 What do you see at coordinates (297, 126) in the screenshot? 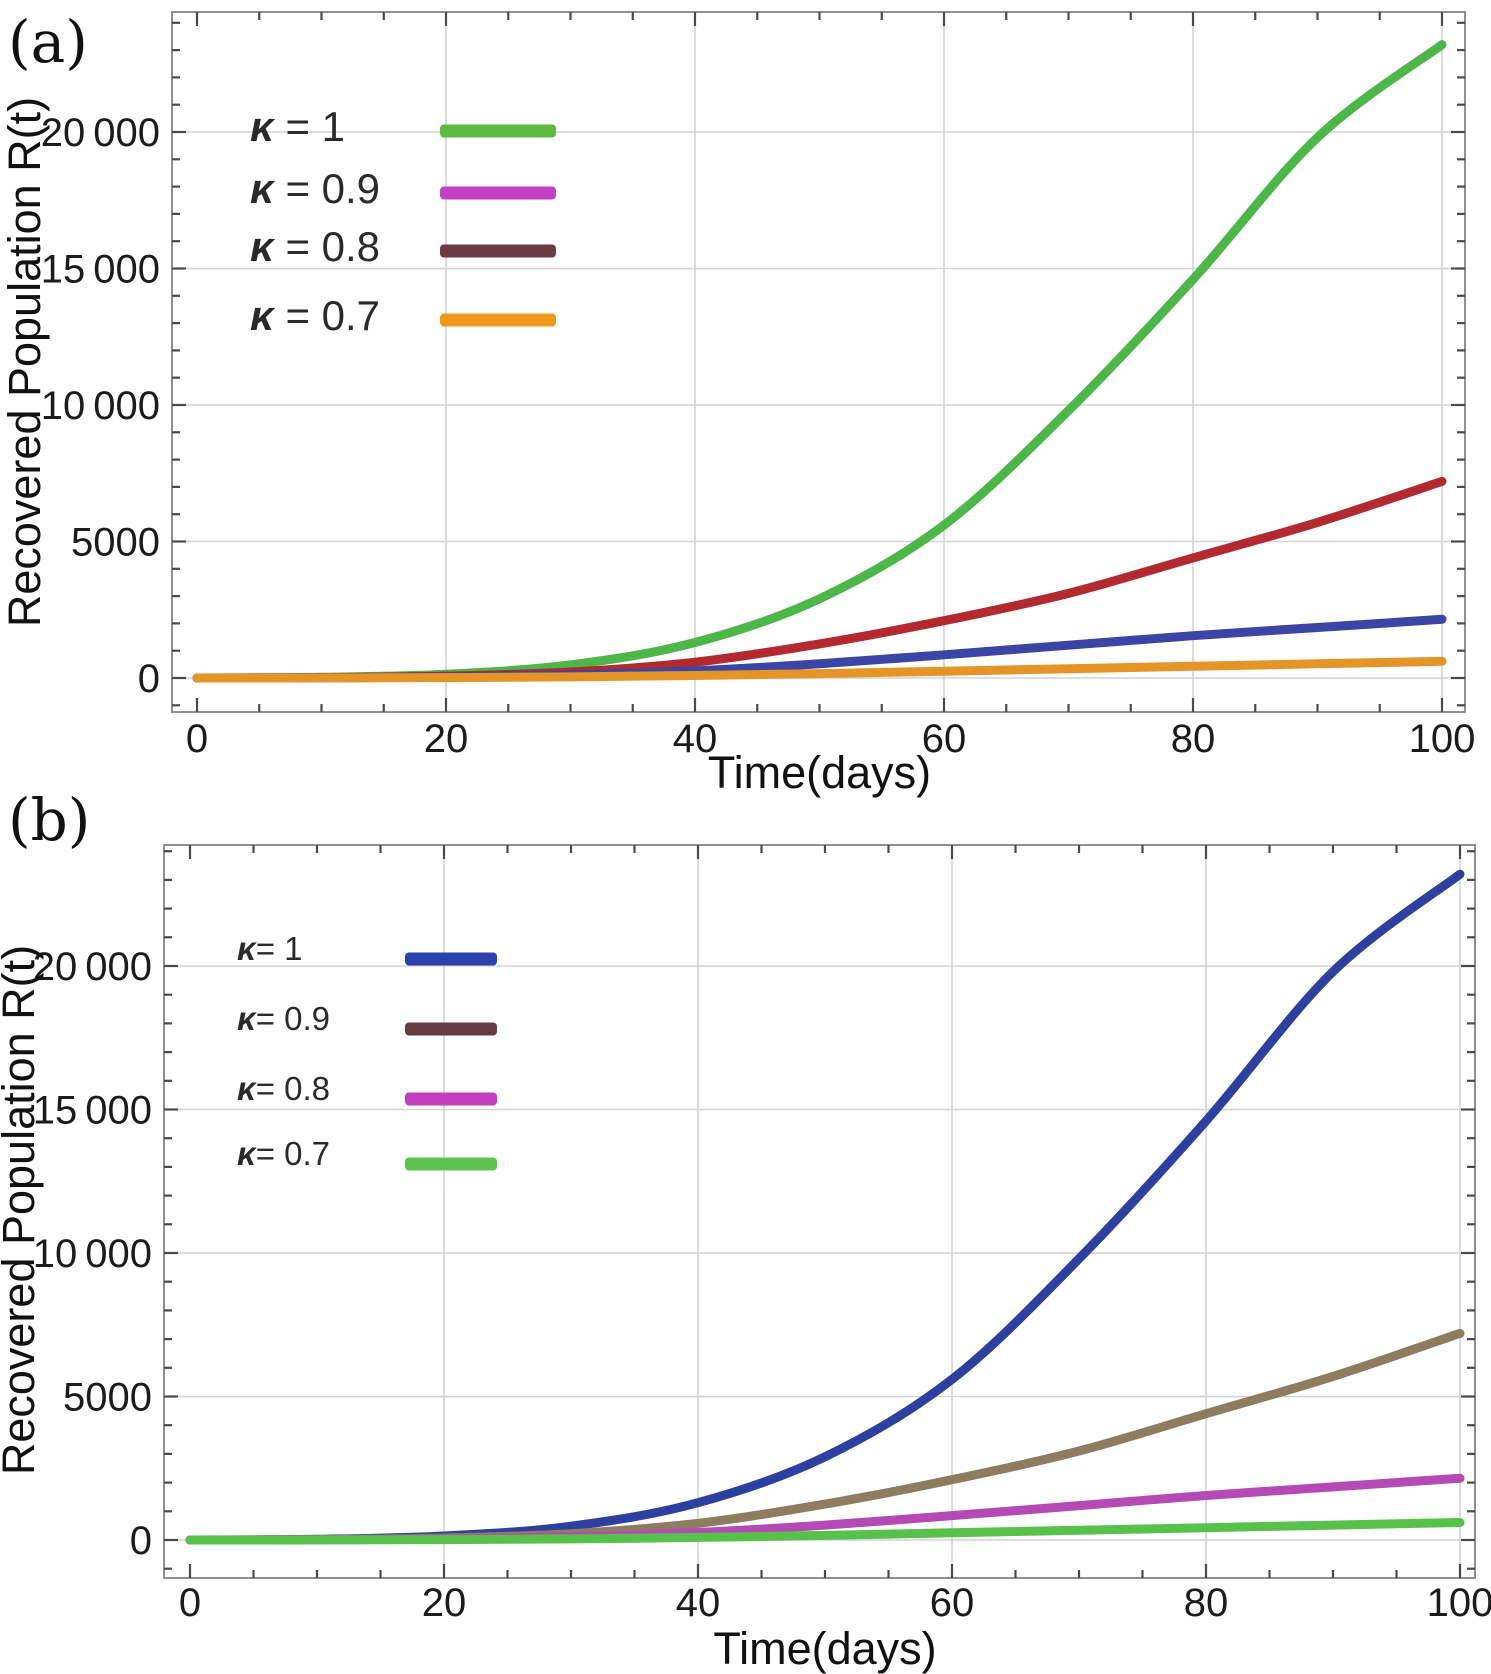
I see `legend-label: κ = 1` at bounding box center [297, 126].